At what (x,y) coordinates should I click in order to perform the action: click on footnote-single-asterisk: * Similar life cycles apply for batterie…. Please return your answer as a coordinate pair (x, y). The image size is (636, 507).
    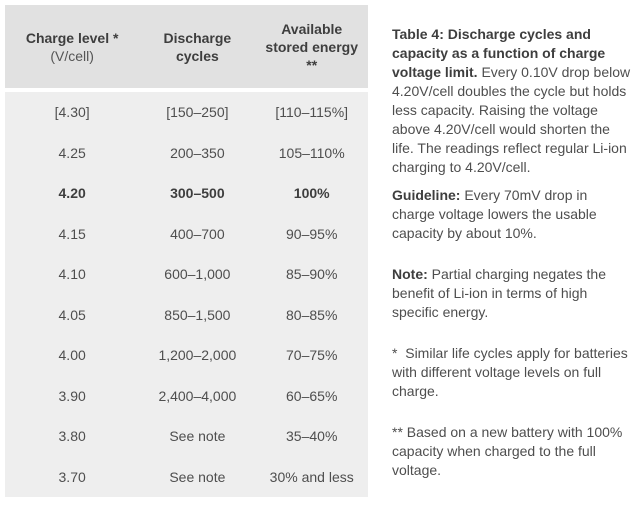
    Looking at the image, I should click on (512, 372).